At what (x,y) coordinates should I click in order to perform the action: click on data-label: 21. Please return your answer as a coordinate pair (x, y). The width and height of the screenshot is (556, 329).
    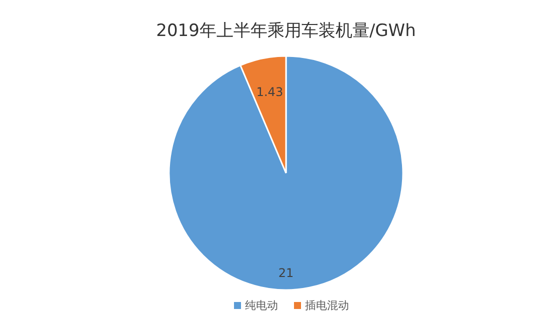
    Looking at the image, I should click on (286, 273).